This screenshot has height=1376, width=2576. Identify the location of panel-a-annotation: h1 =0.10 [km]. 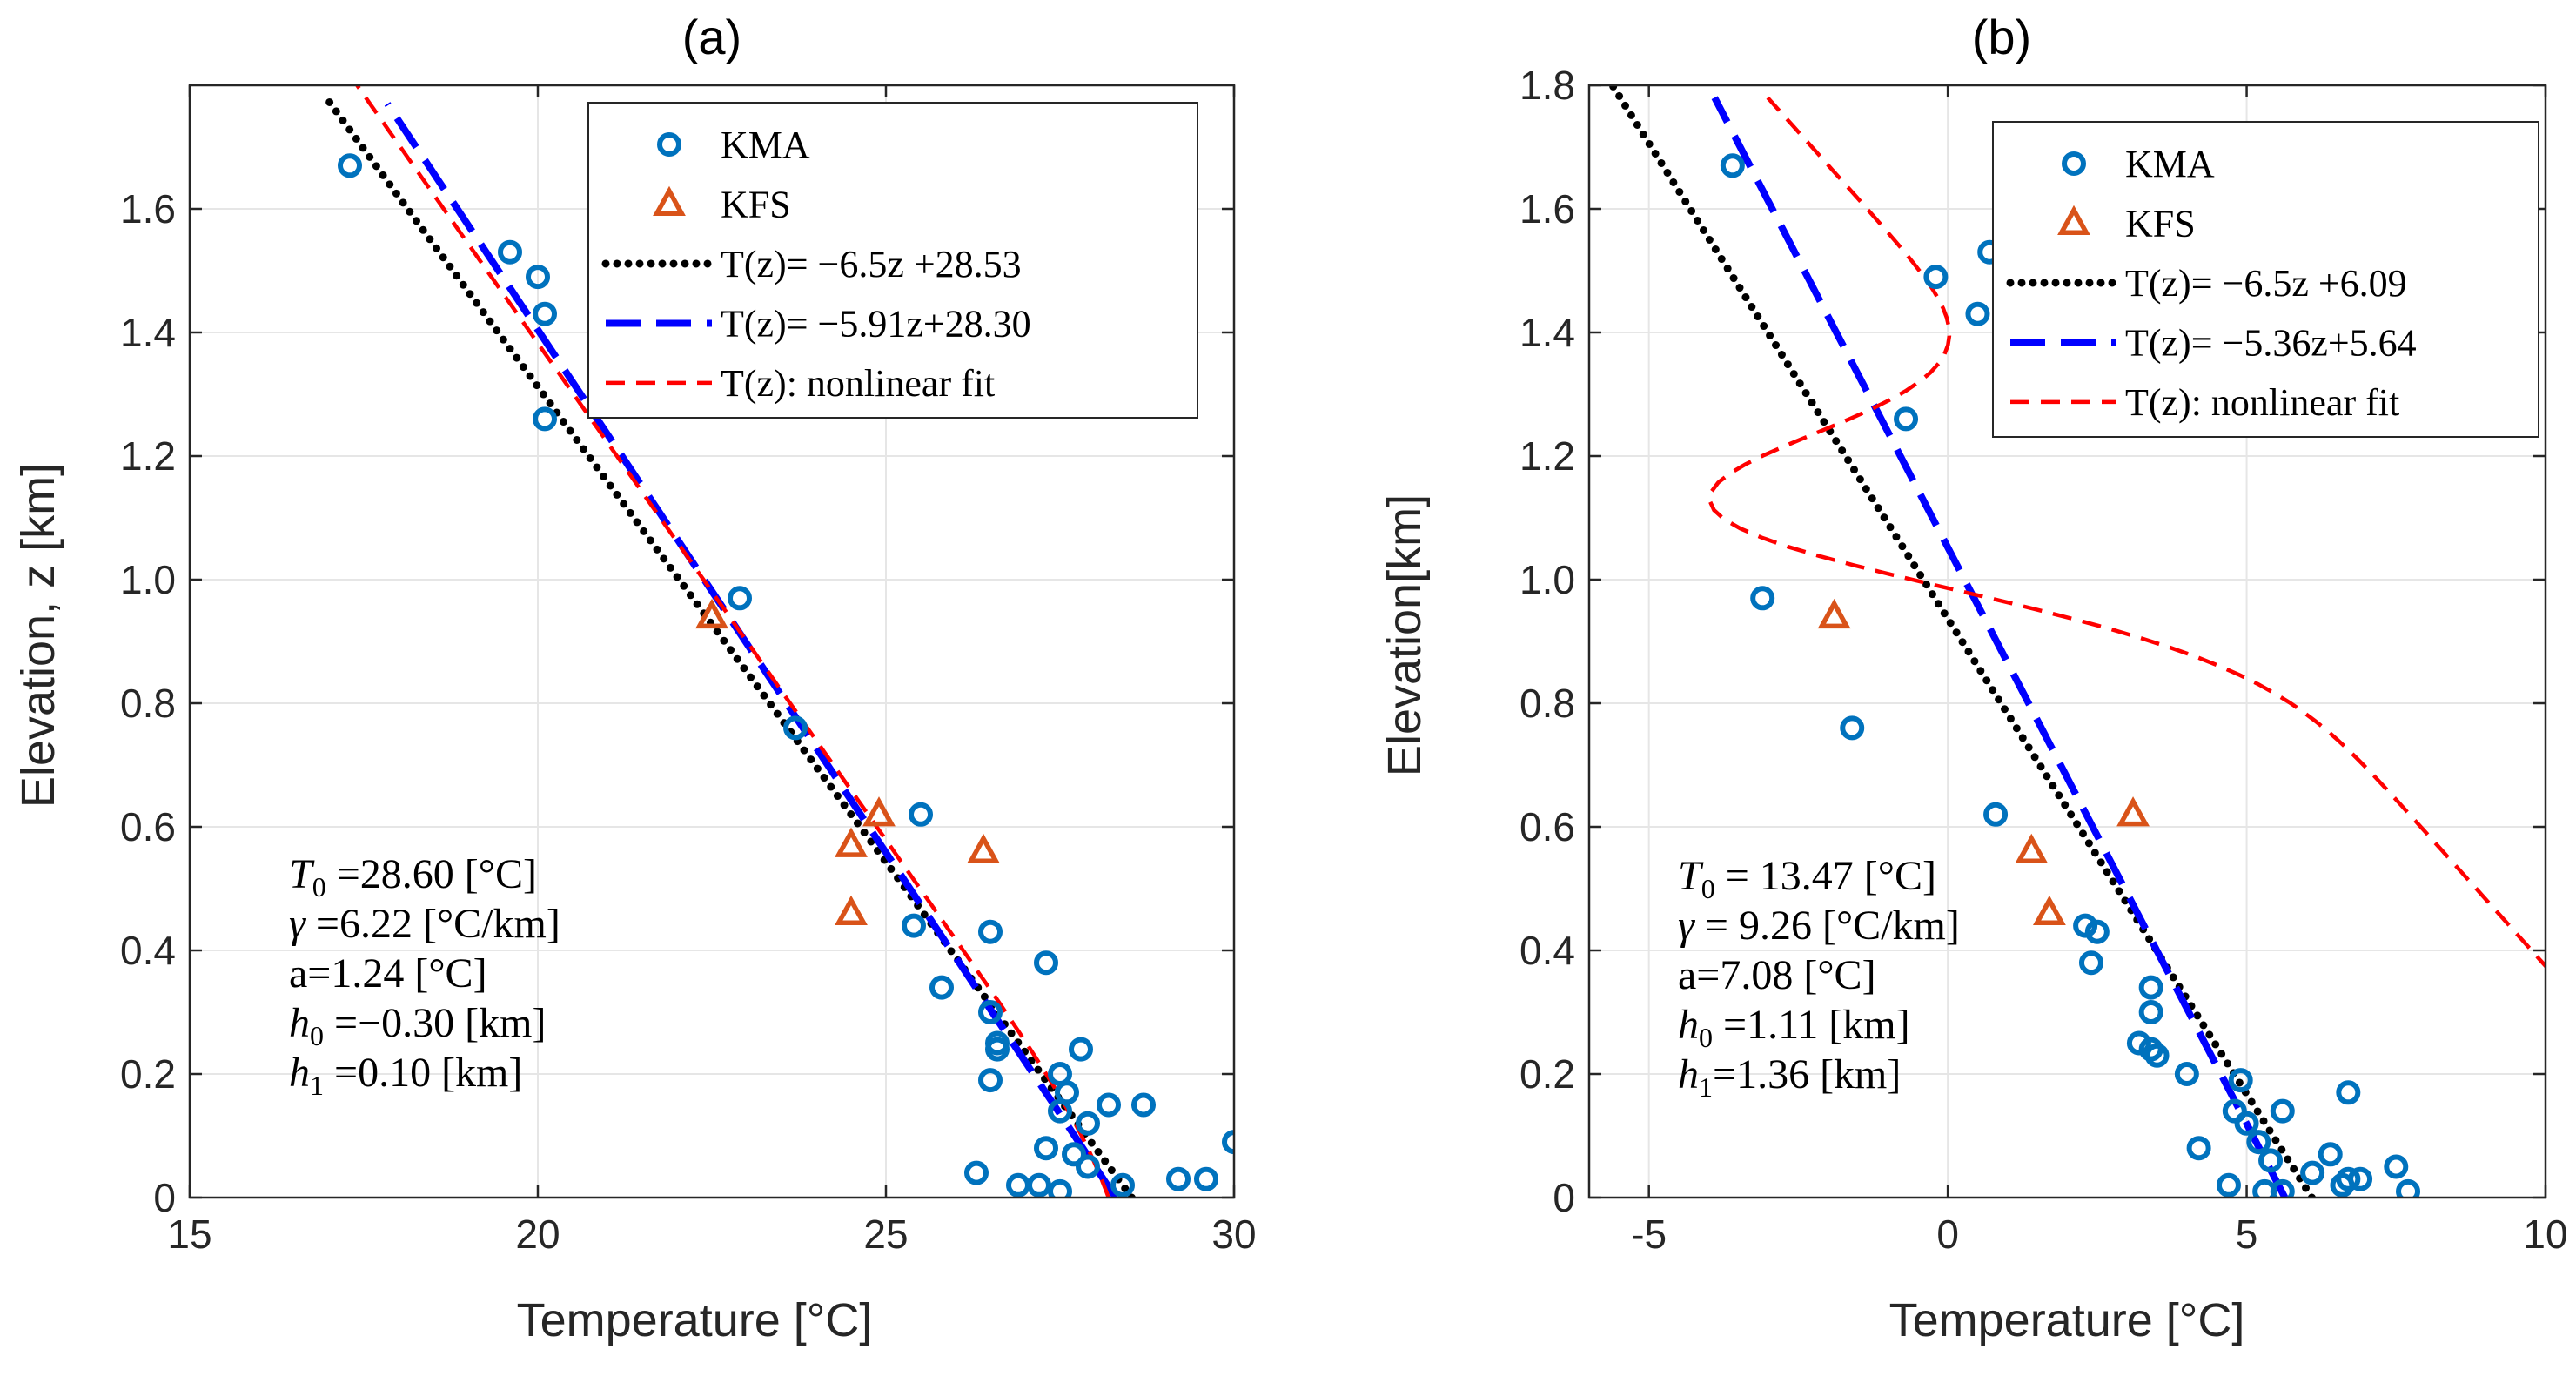
(405, 1076).